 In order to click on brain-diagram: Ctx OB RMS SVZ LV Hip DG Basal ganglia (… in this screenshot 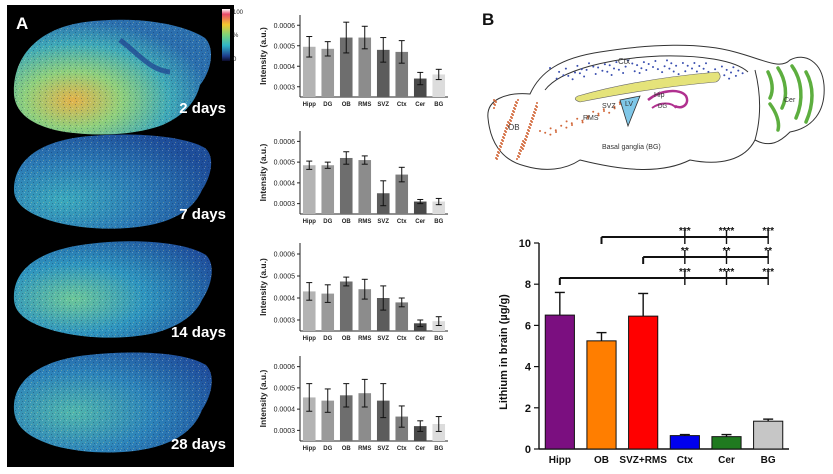, I will do `click(656, 107)`.